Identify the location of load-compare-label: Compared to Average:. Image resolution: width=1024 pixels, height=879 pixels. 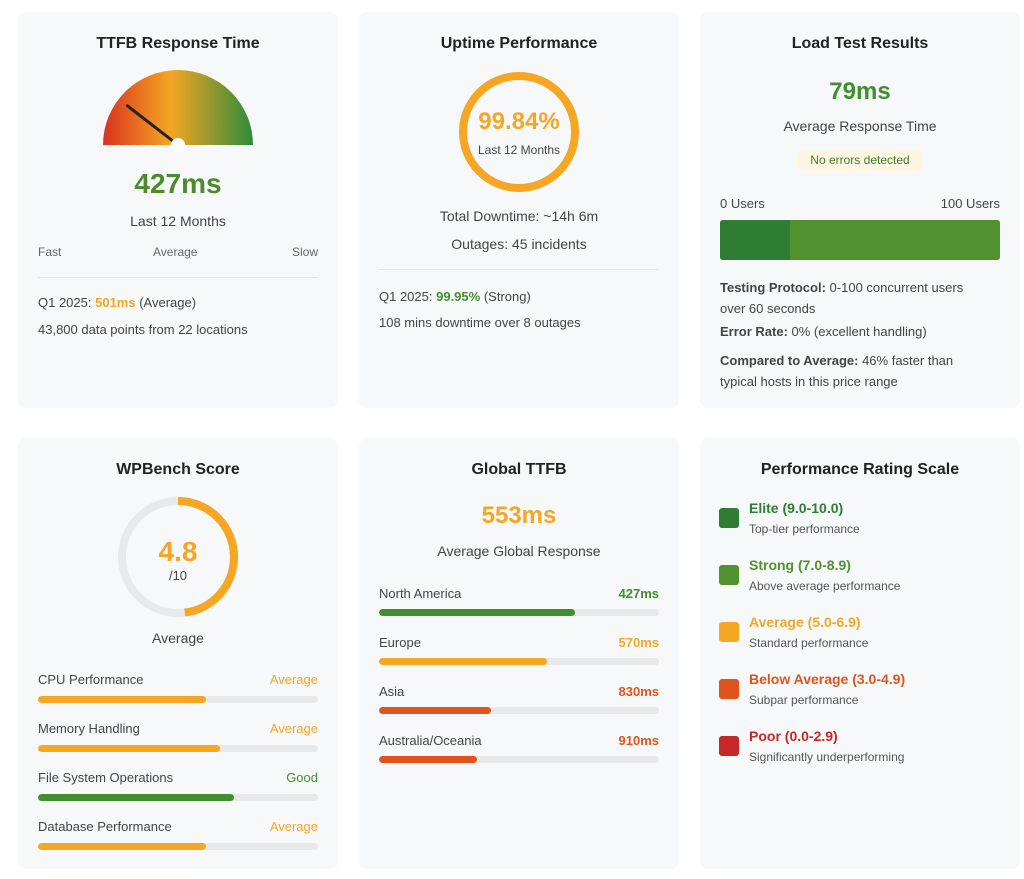
(789, 360).